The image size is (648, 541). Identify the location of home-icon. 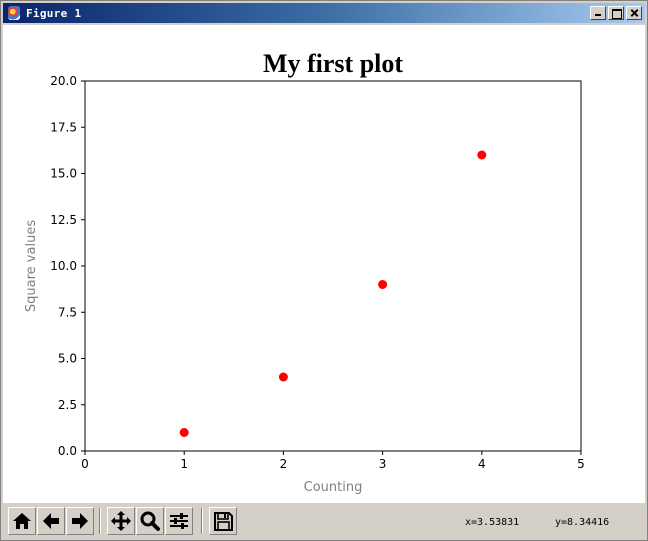
(22, 521).